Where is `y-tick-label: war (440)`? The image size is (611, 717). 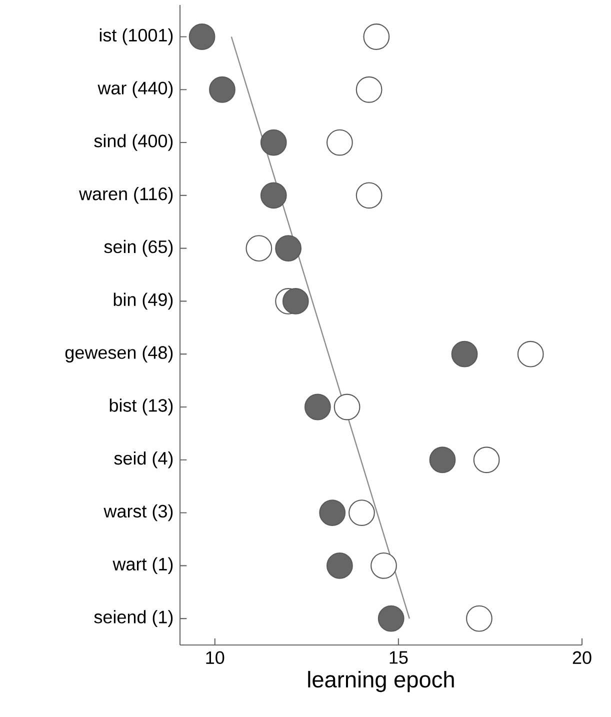 y-tick-label: war (440) is located at coordinates (135, 89).